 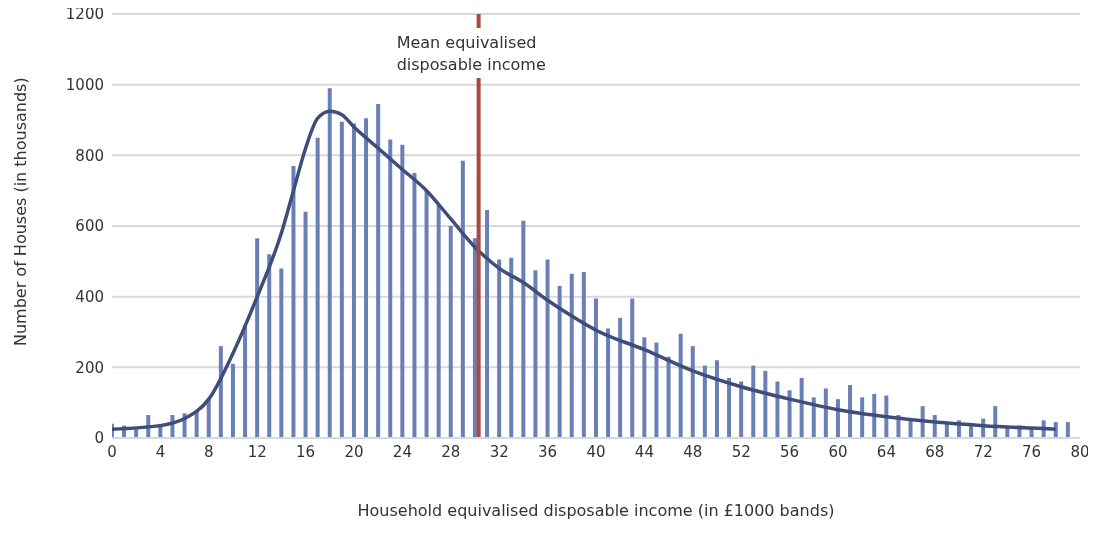 What do you see at coordinates (1032, 451) in the screenshot?
I see `x-tick-label: 76` at bounding box center [1032, 451].